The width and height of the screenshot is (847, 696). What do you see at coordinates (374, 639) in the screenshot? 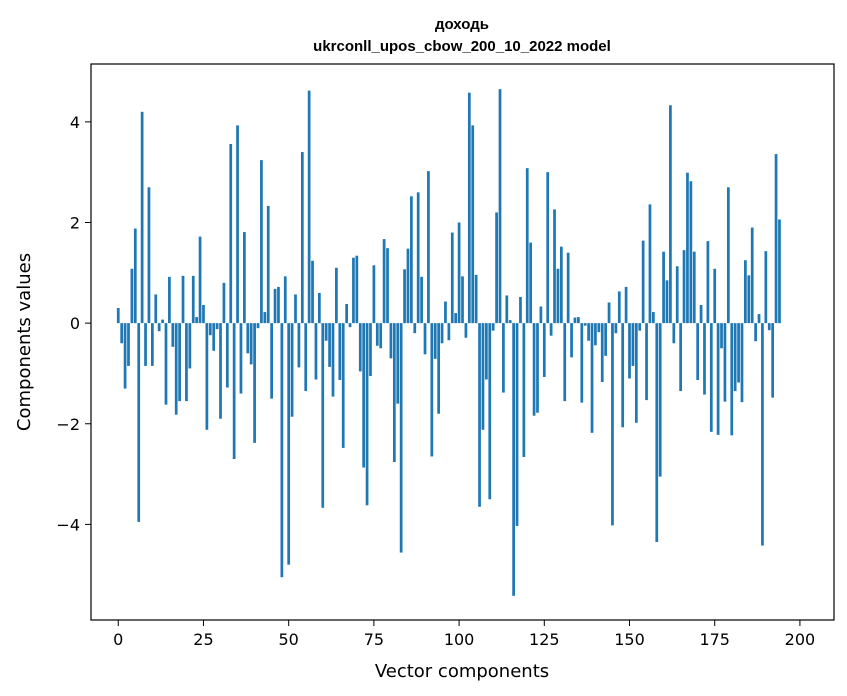
I see `x-tick-label: 75` at bounding box center [374, 639].